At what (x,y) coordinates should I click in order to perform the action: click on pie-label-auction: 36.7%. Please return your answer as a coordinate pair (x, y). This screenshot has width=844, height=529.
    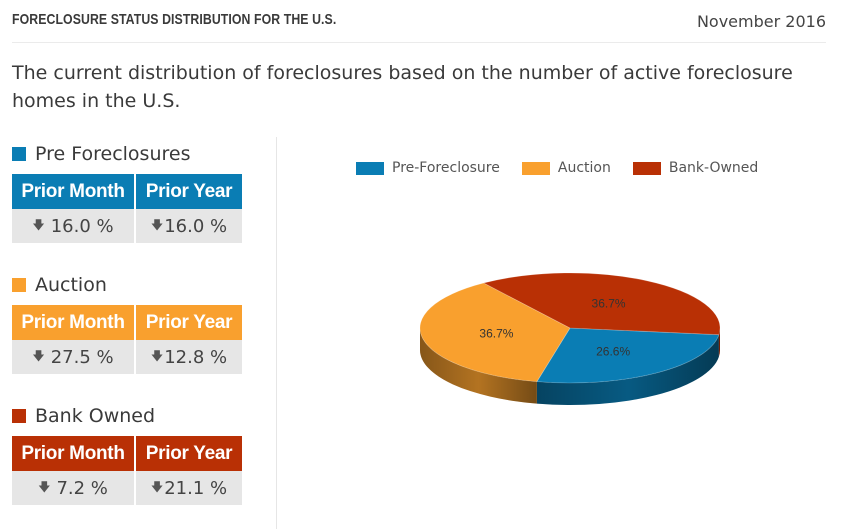
    Looking at the image, I should click on (496, 334).